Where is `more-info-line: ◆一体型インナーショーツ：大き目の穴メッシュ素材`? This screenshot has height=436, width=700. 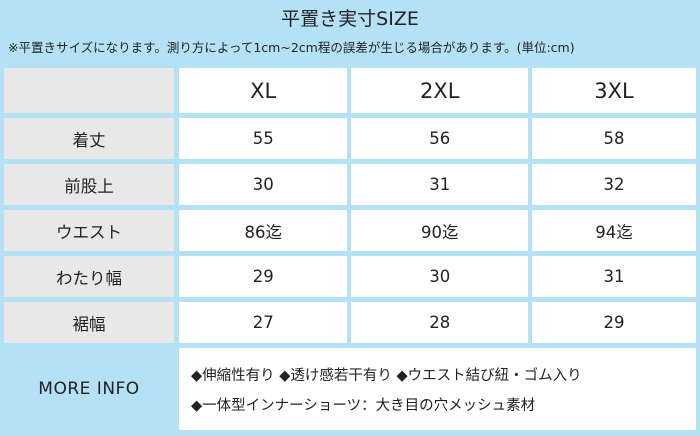
more-info-line: ◆一体型インナーショーツ：大き目の穴メッシュ素材 is located at coordinates (363, 406).